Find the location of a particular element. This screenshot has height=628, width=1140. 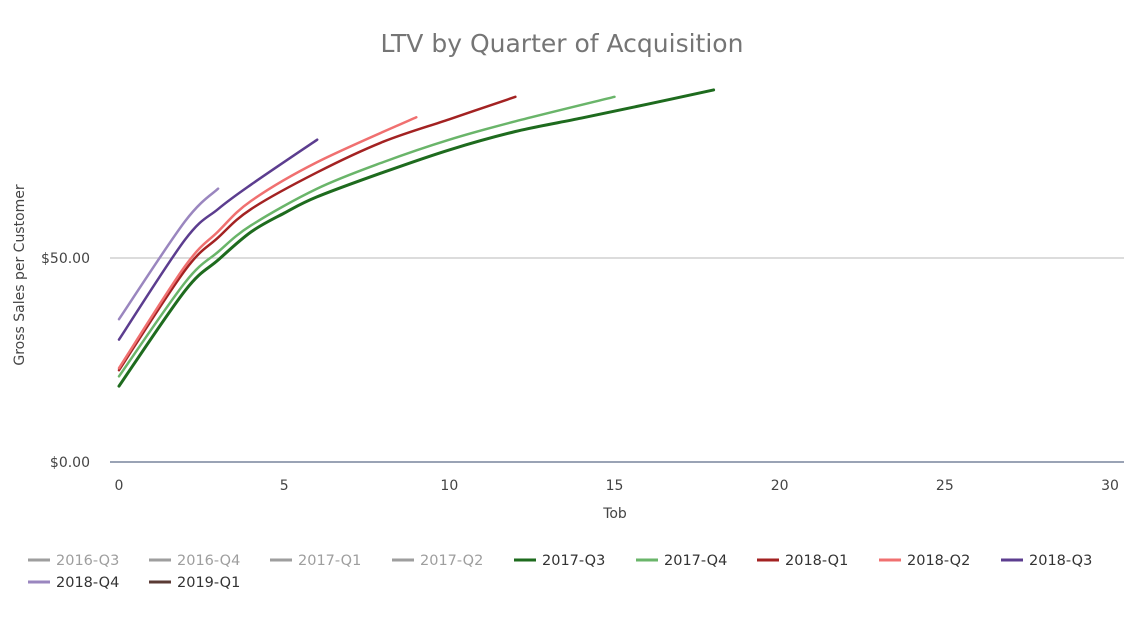

legend-item-2018-q1: 2018-Q1 is located at coordinates (802, 561).